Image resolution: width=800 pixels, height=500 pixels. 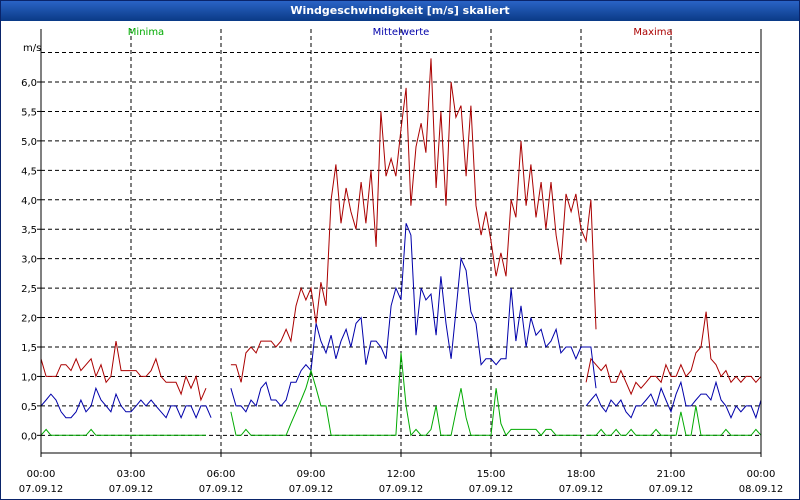 What do you see at coordinates (29, 377) in the screenshot?
I see `y-tick-label: 1,0` at bounding box center [29, 377].